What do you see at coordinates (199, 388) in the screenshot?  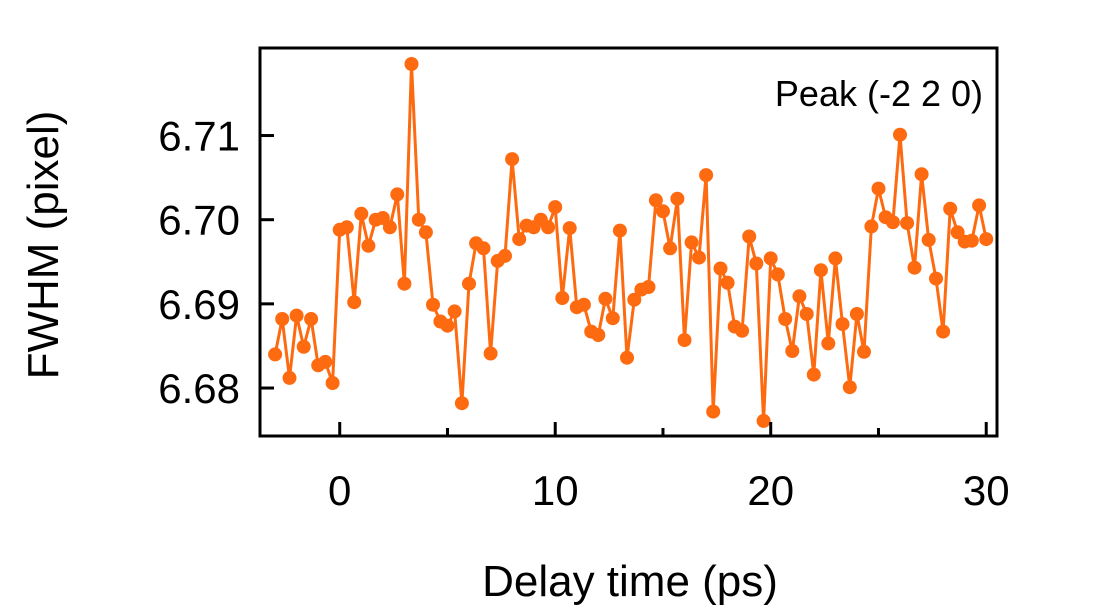 I see `y-tick-label: 6.68` at bounding box center [199, 388].